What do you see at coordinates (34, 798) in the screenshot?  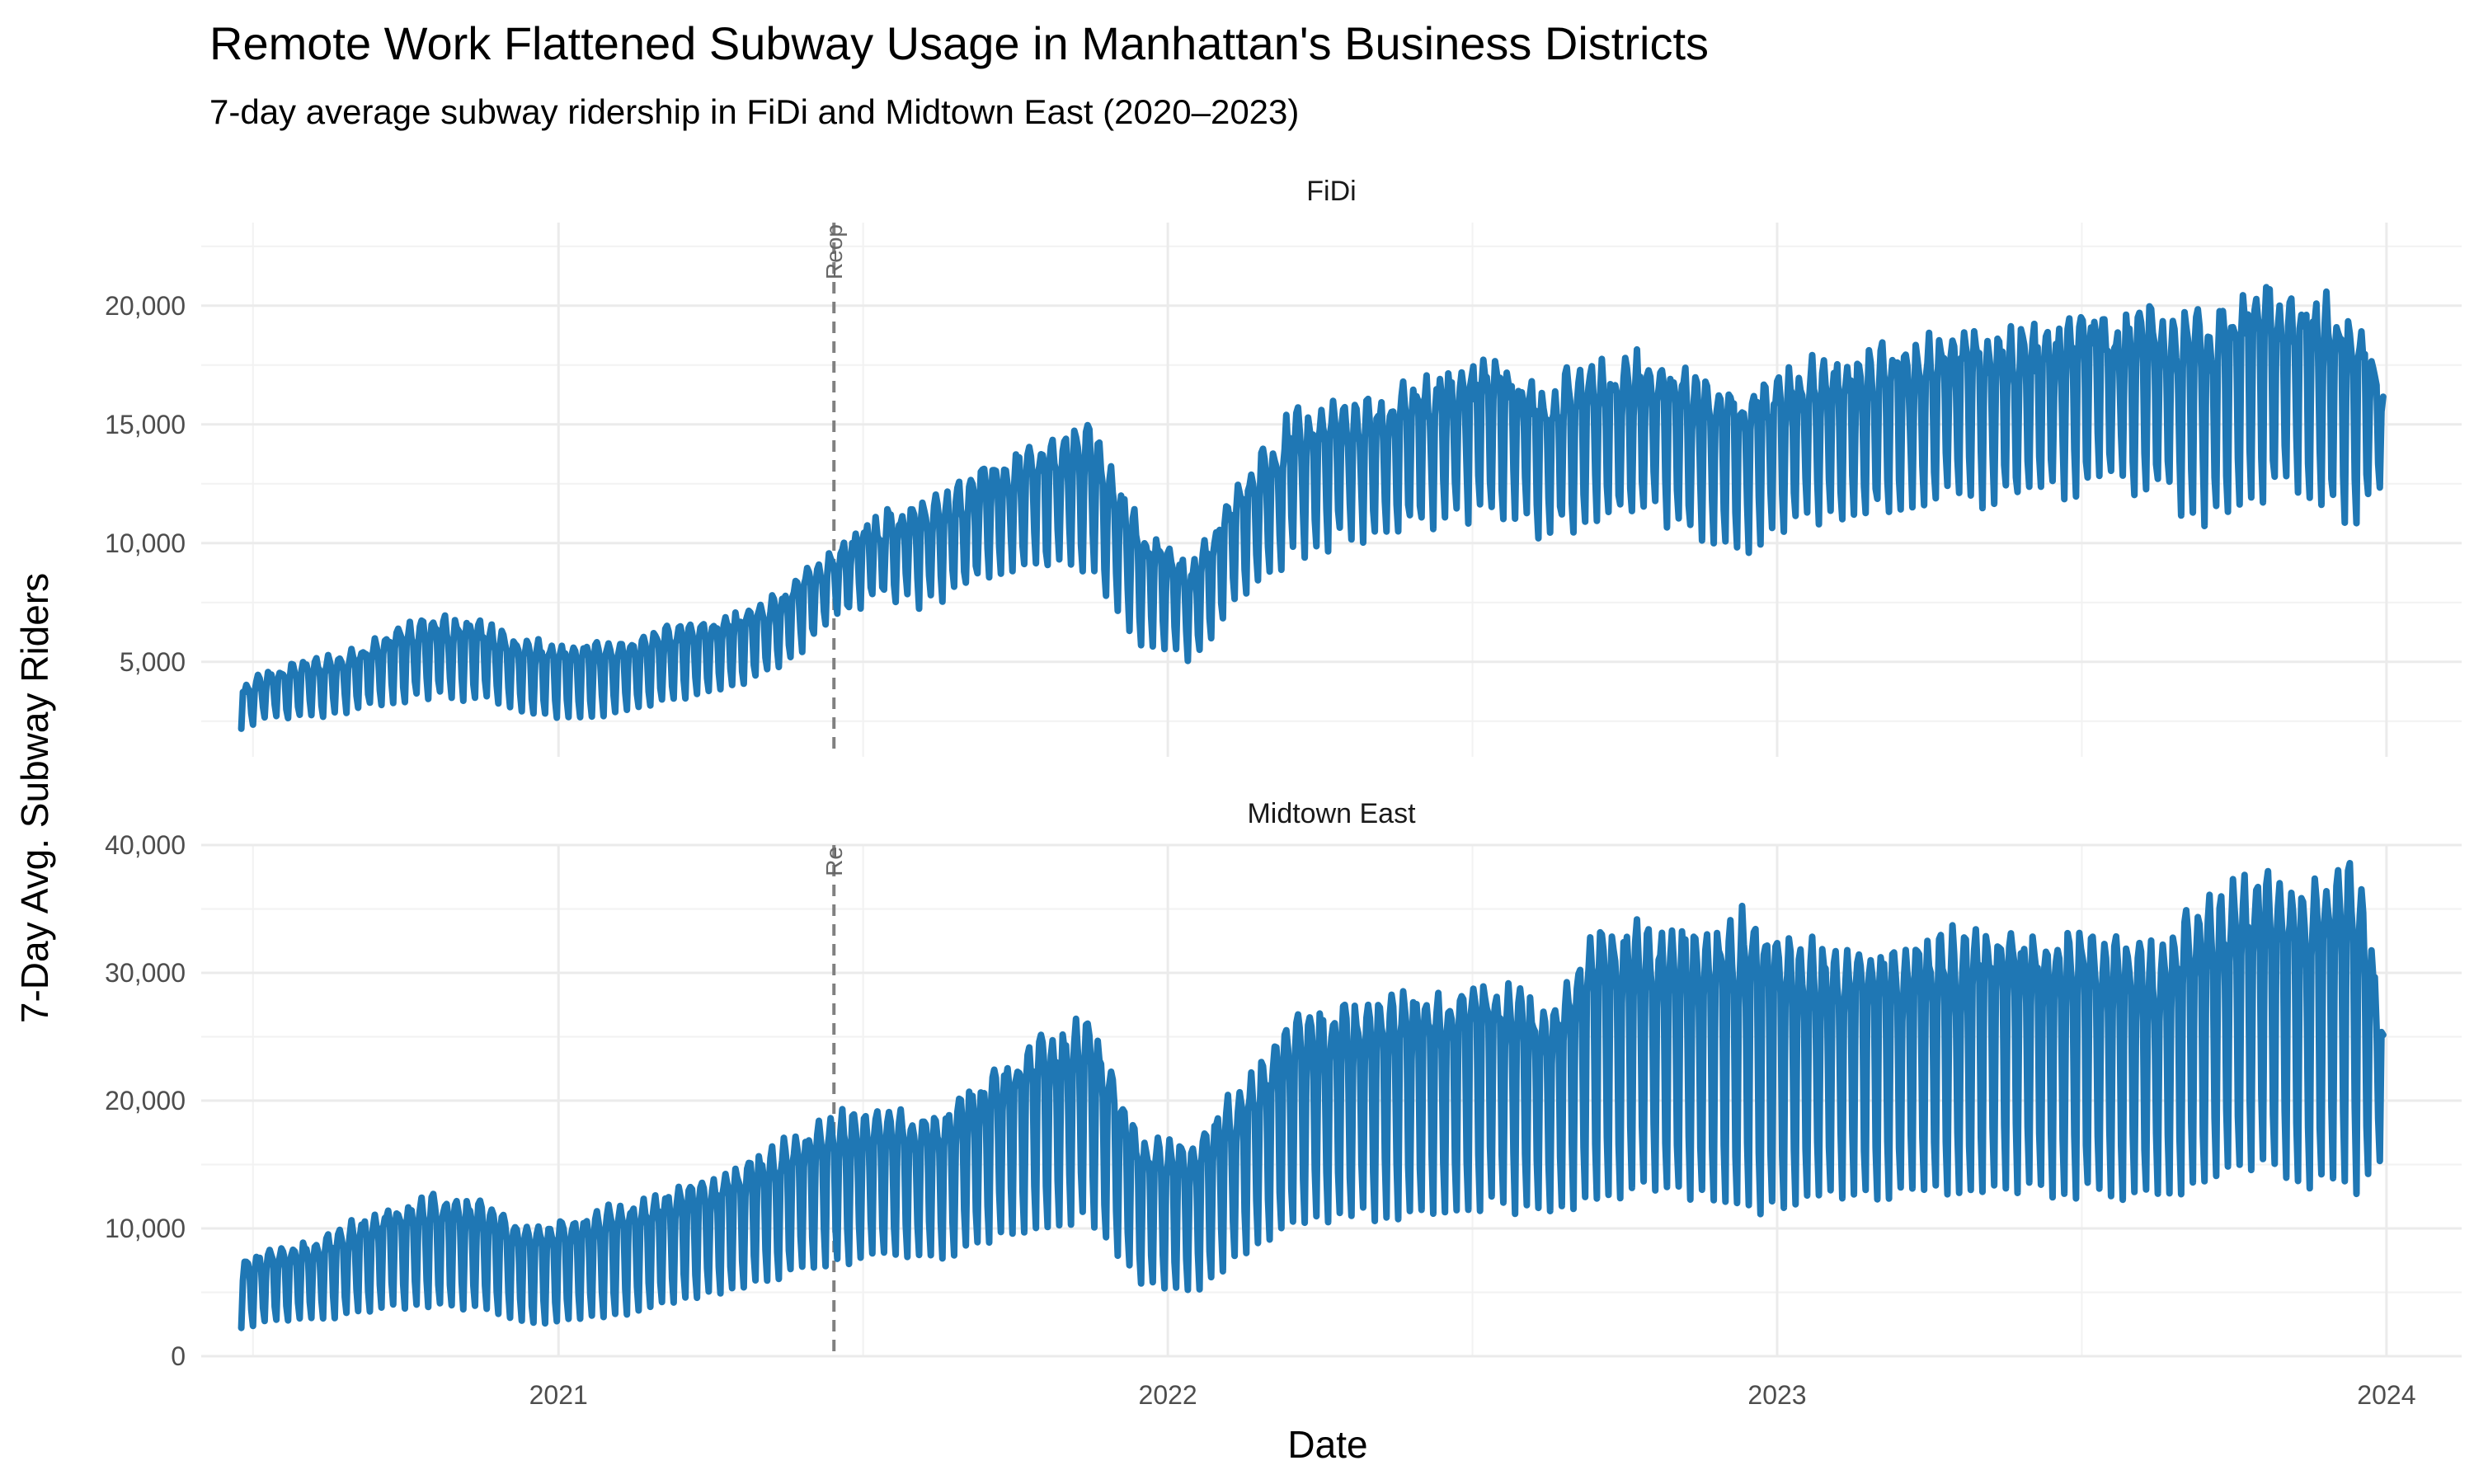 I see `y-axis-title: 7-Day Avg. Subway Riders` at bounding box center [34, 798].